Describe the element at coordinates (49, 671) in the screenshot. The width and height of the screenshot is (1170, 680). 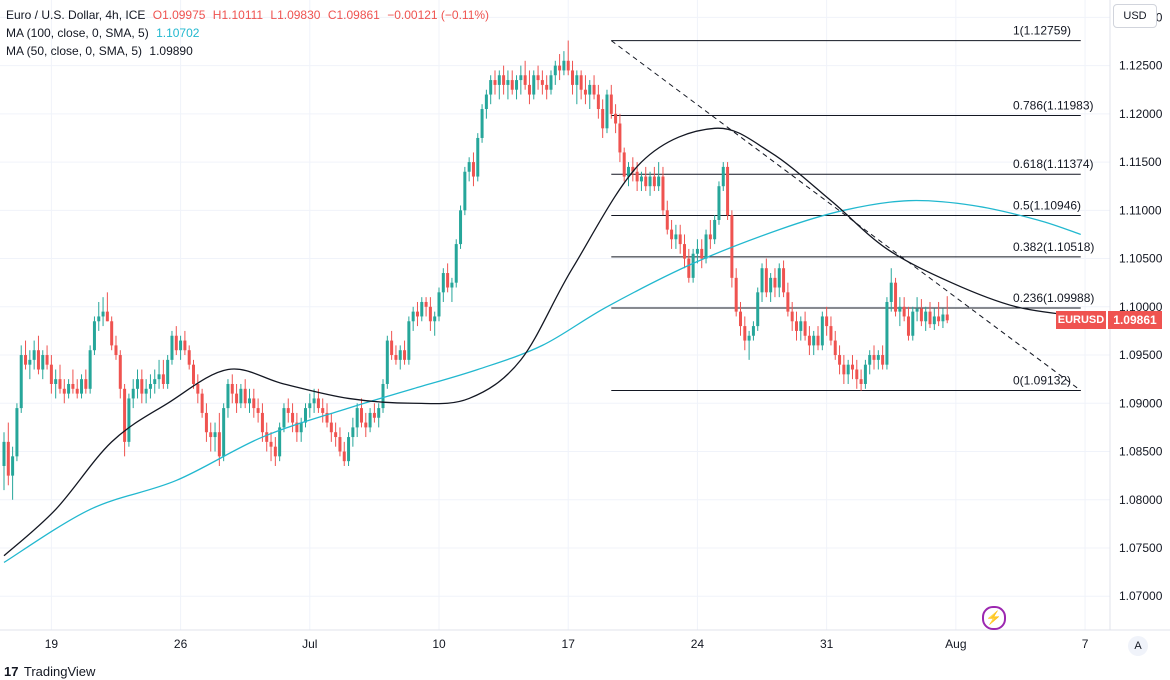
I see `tradingview-logo: 17 TradingView` at that location.